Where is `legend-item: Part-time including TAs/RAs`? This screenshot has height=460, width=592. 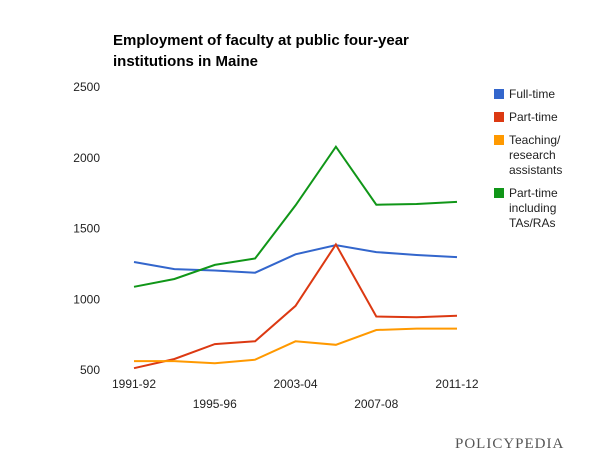
legend-item: Part-time including TAs/RAs is located at coordinates (541, 208).